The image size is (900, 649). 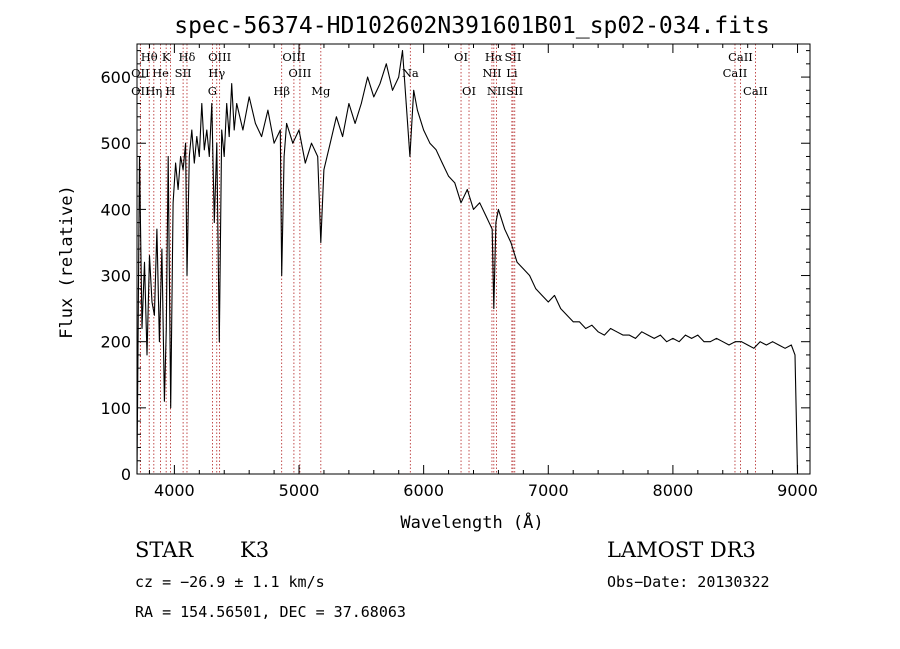 What do you see at coordinates (219, 57) in the screenshot?
I see `line-label-9: OIII` at bounding box center [219, 57].